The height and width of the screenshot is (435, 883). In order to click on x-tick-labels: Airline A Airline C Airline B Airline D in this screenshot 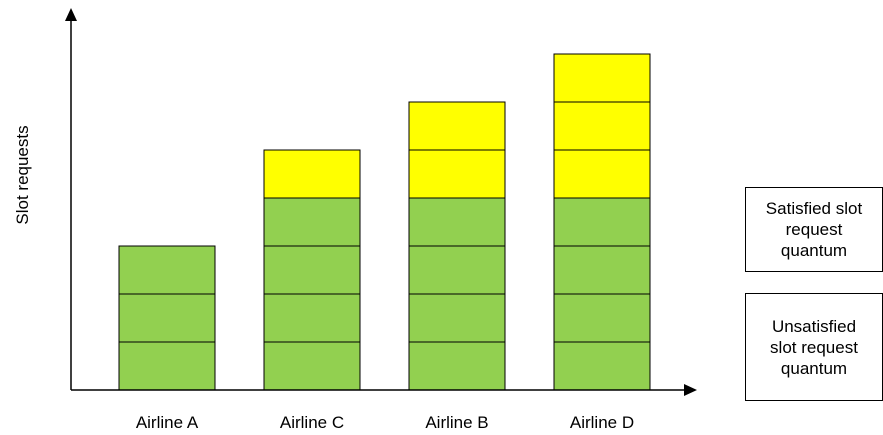, I will do `click(385, 422)`.